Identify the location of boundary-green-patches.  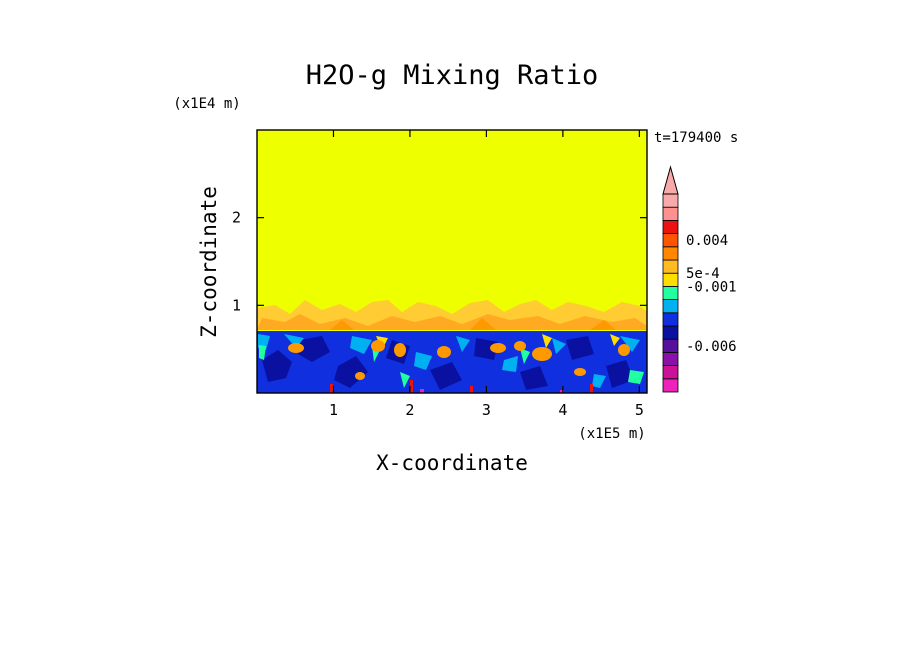
(451, 366).